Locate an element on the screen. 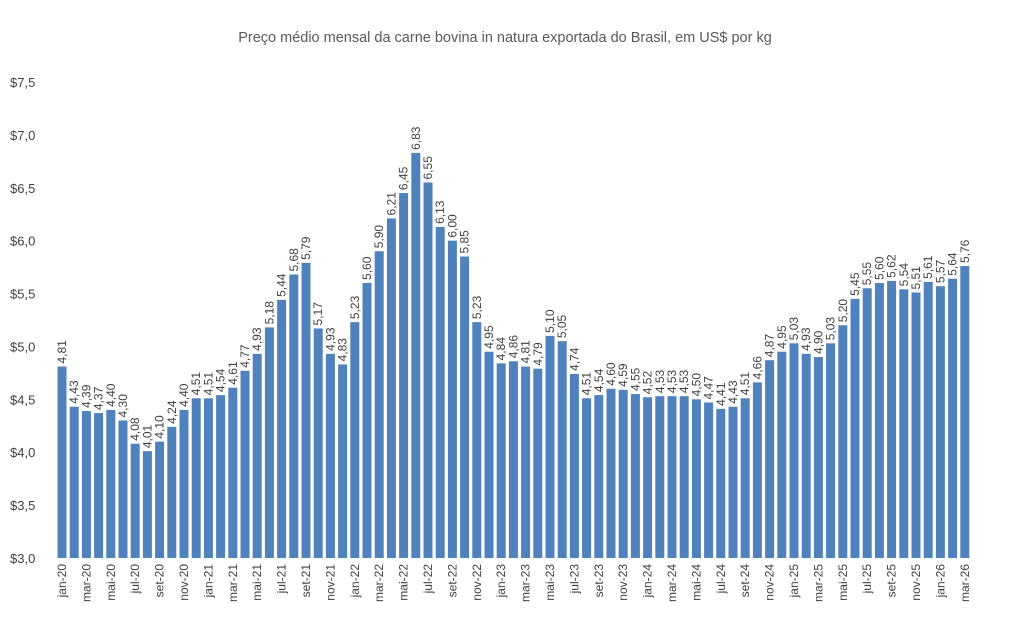 The width and height of the screenshot is (1011, 629). data-label: 4,24 is located at coordinates (172, 412).